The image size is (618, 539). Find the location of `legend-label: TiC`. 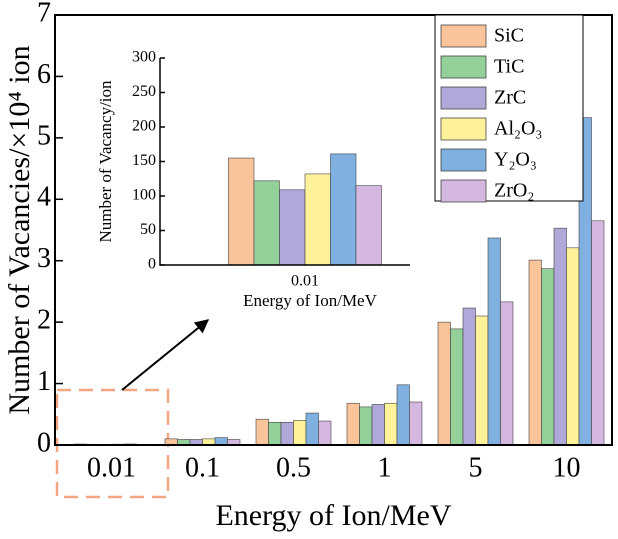

legend-label: TiC is located at coordinates (509, 67).